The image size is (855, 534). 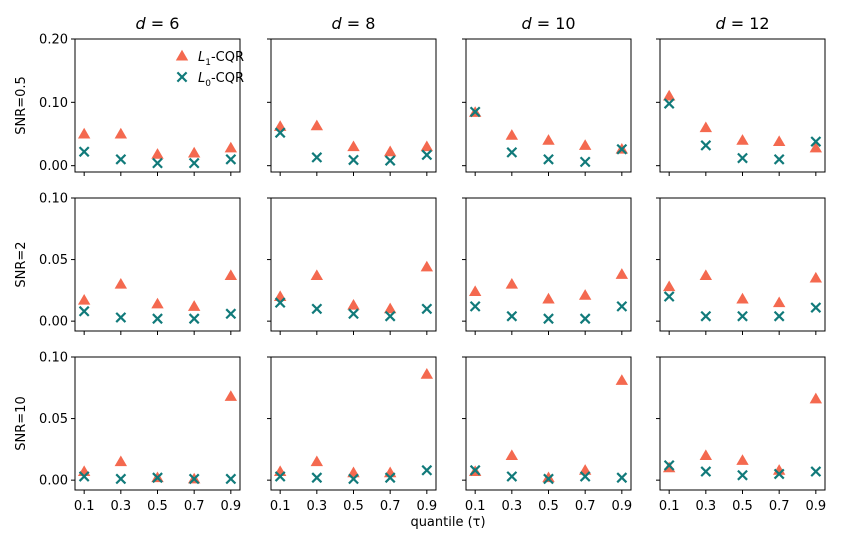 What do you see at coordinates (547, 435) in the screenshot?
I see `panel-row3-col3: 0.1 0.3 0.5 0.7 0.9` at bounding box center [547, 435].